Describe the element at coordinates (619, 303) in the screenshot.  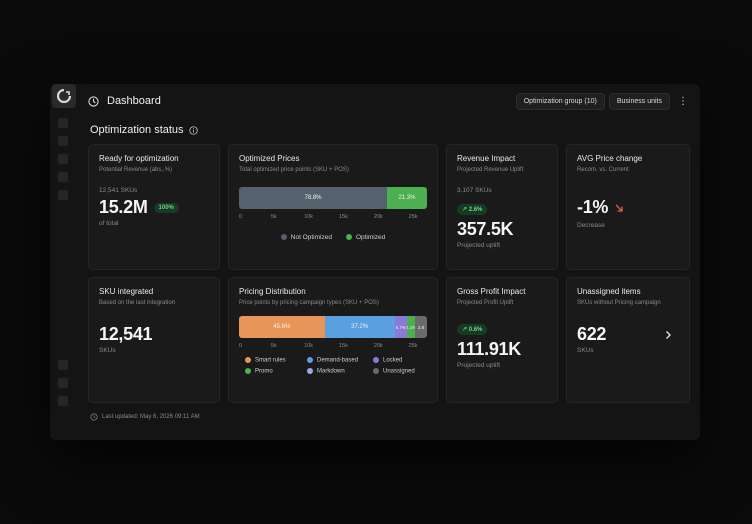
I see `card-subtitle: SKUs without Pricing campaign` at that location.